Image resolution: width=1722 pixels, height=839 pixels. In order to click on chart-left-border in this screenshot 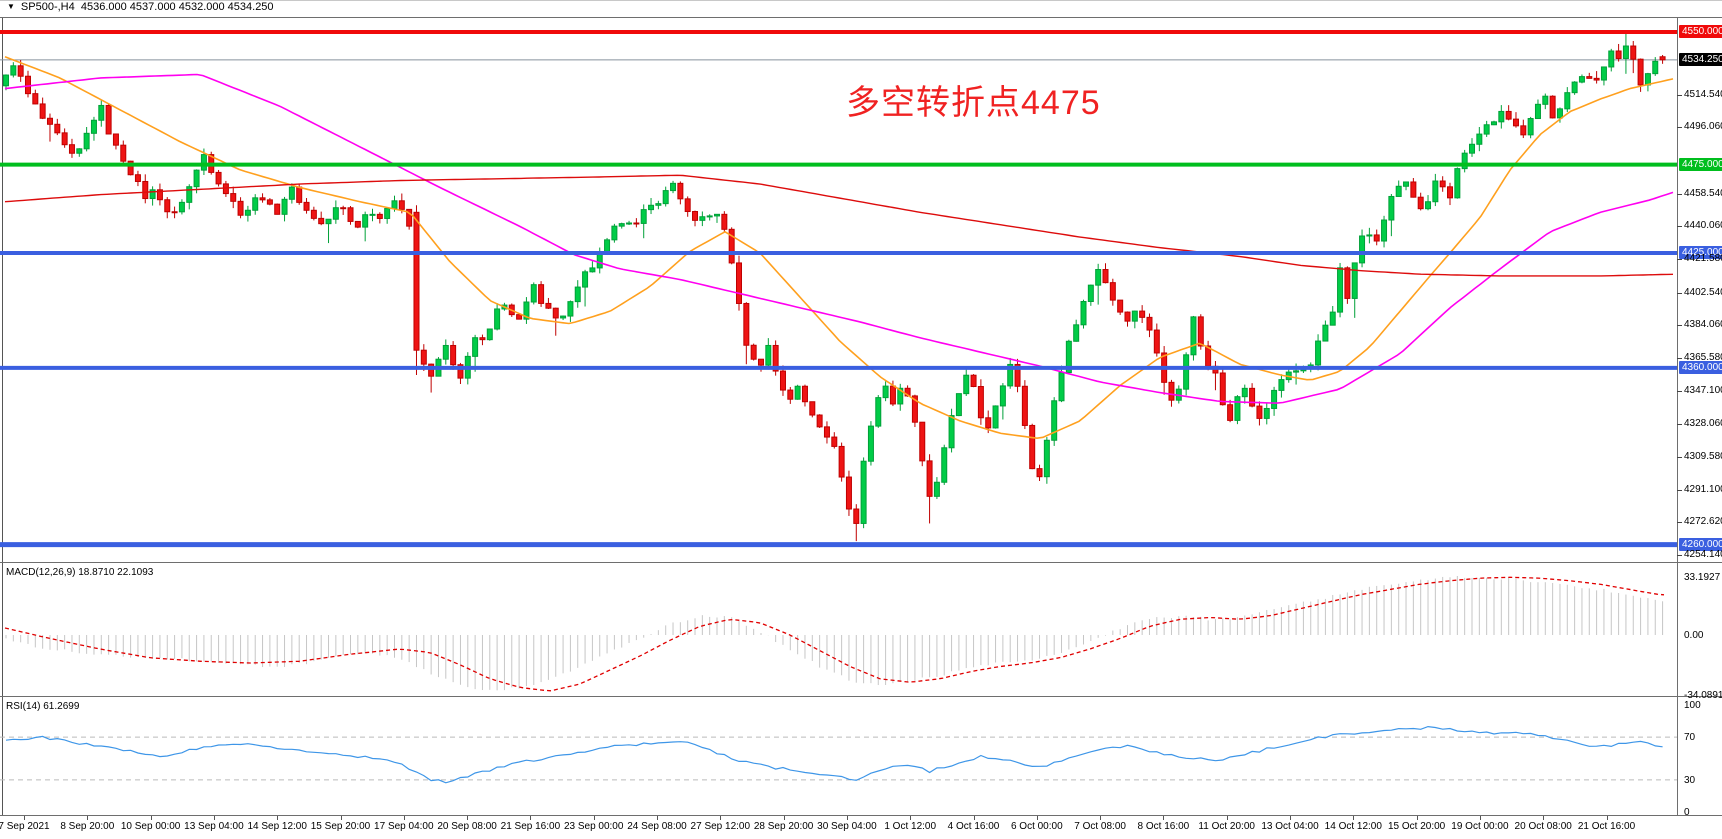, I will do `click(2, 416)`.